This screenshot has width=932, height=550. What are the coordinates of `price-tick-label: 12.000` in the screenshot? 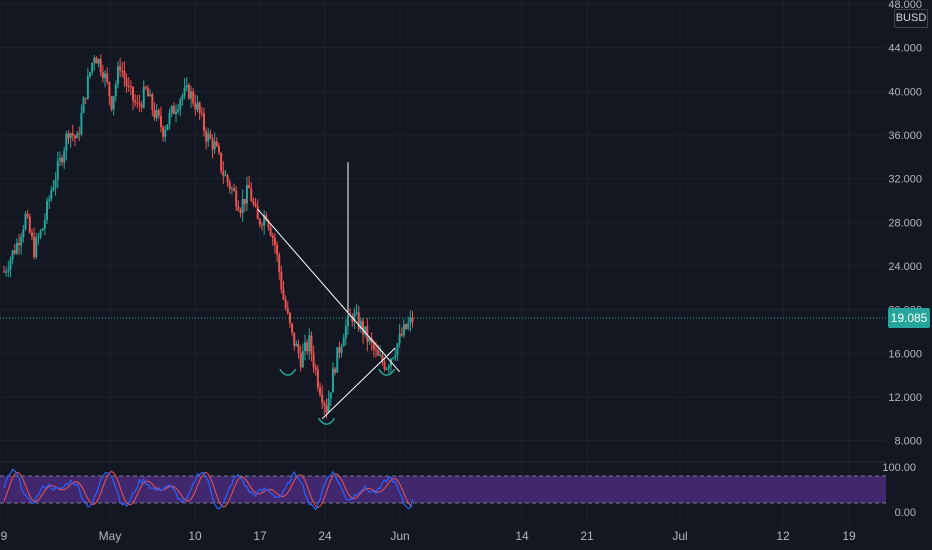 It's located at (905, 398).